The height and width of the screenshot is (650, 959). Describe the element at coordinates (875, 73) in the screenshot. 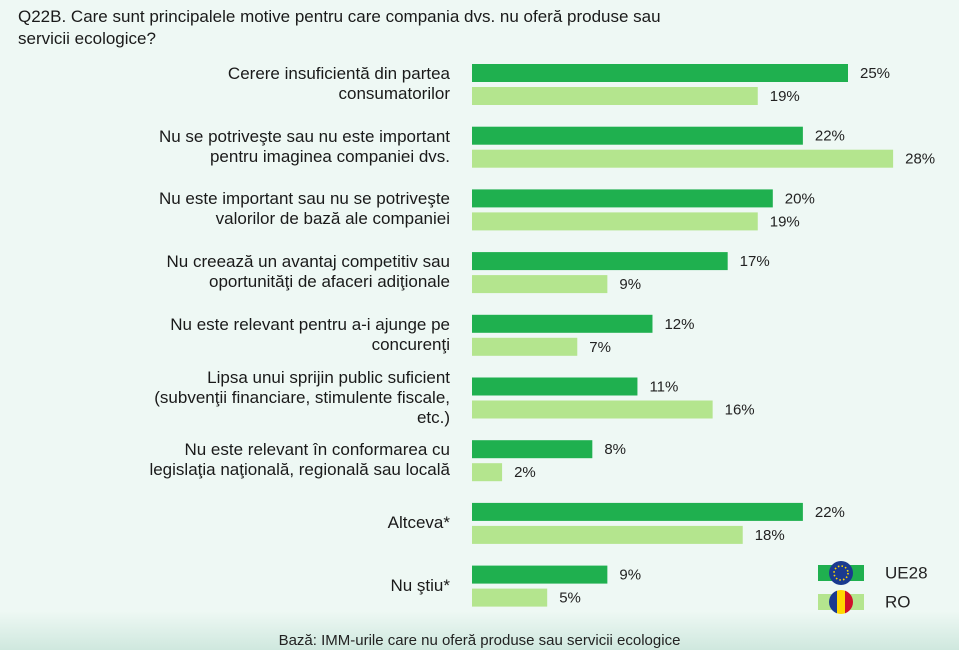

I see `value-label: 25%` at that location.